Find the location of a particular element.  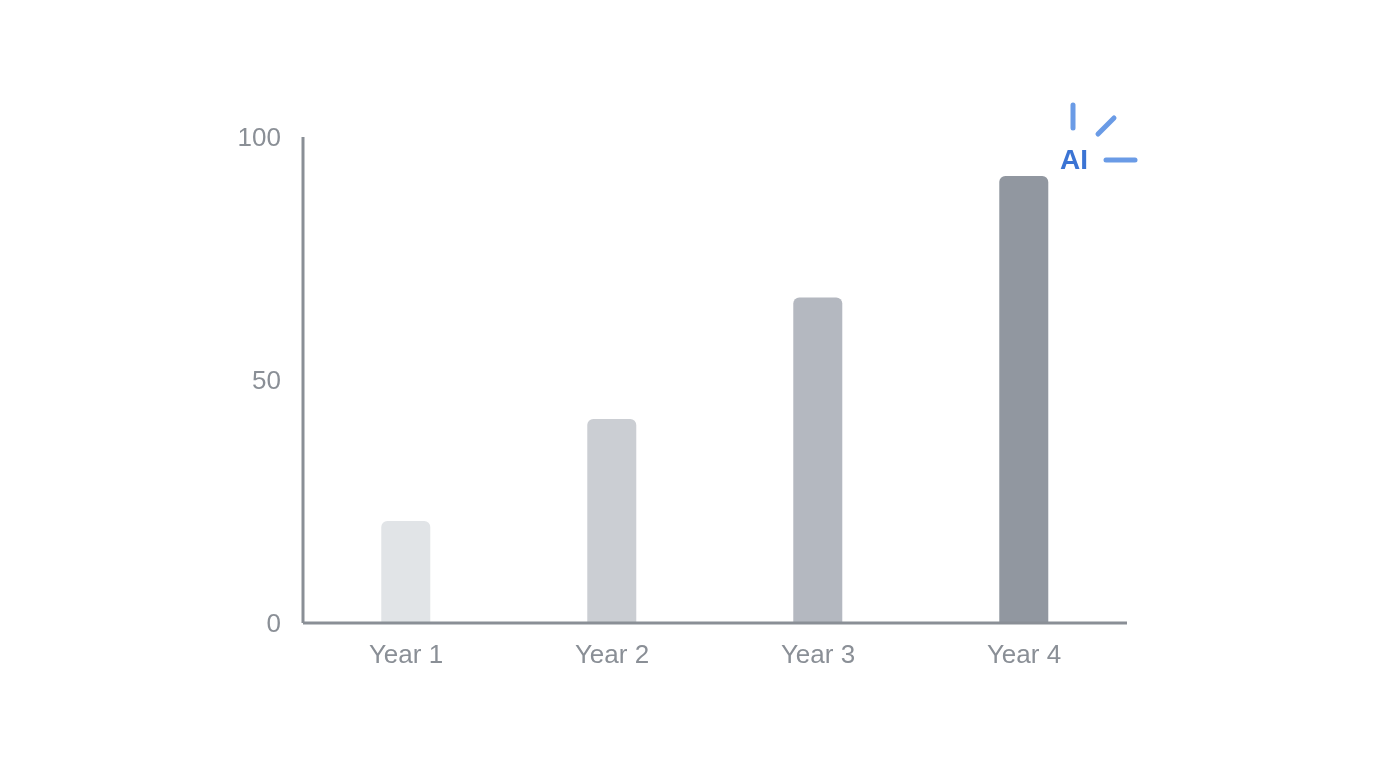

y-tick-label: 100 is located at coordinates (259, 137).